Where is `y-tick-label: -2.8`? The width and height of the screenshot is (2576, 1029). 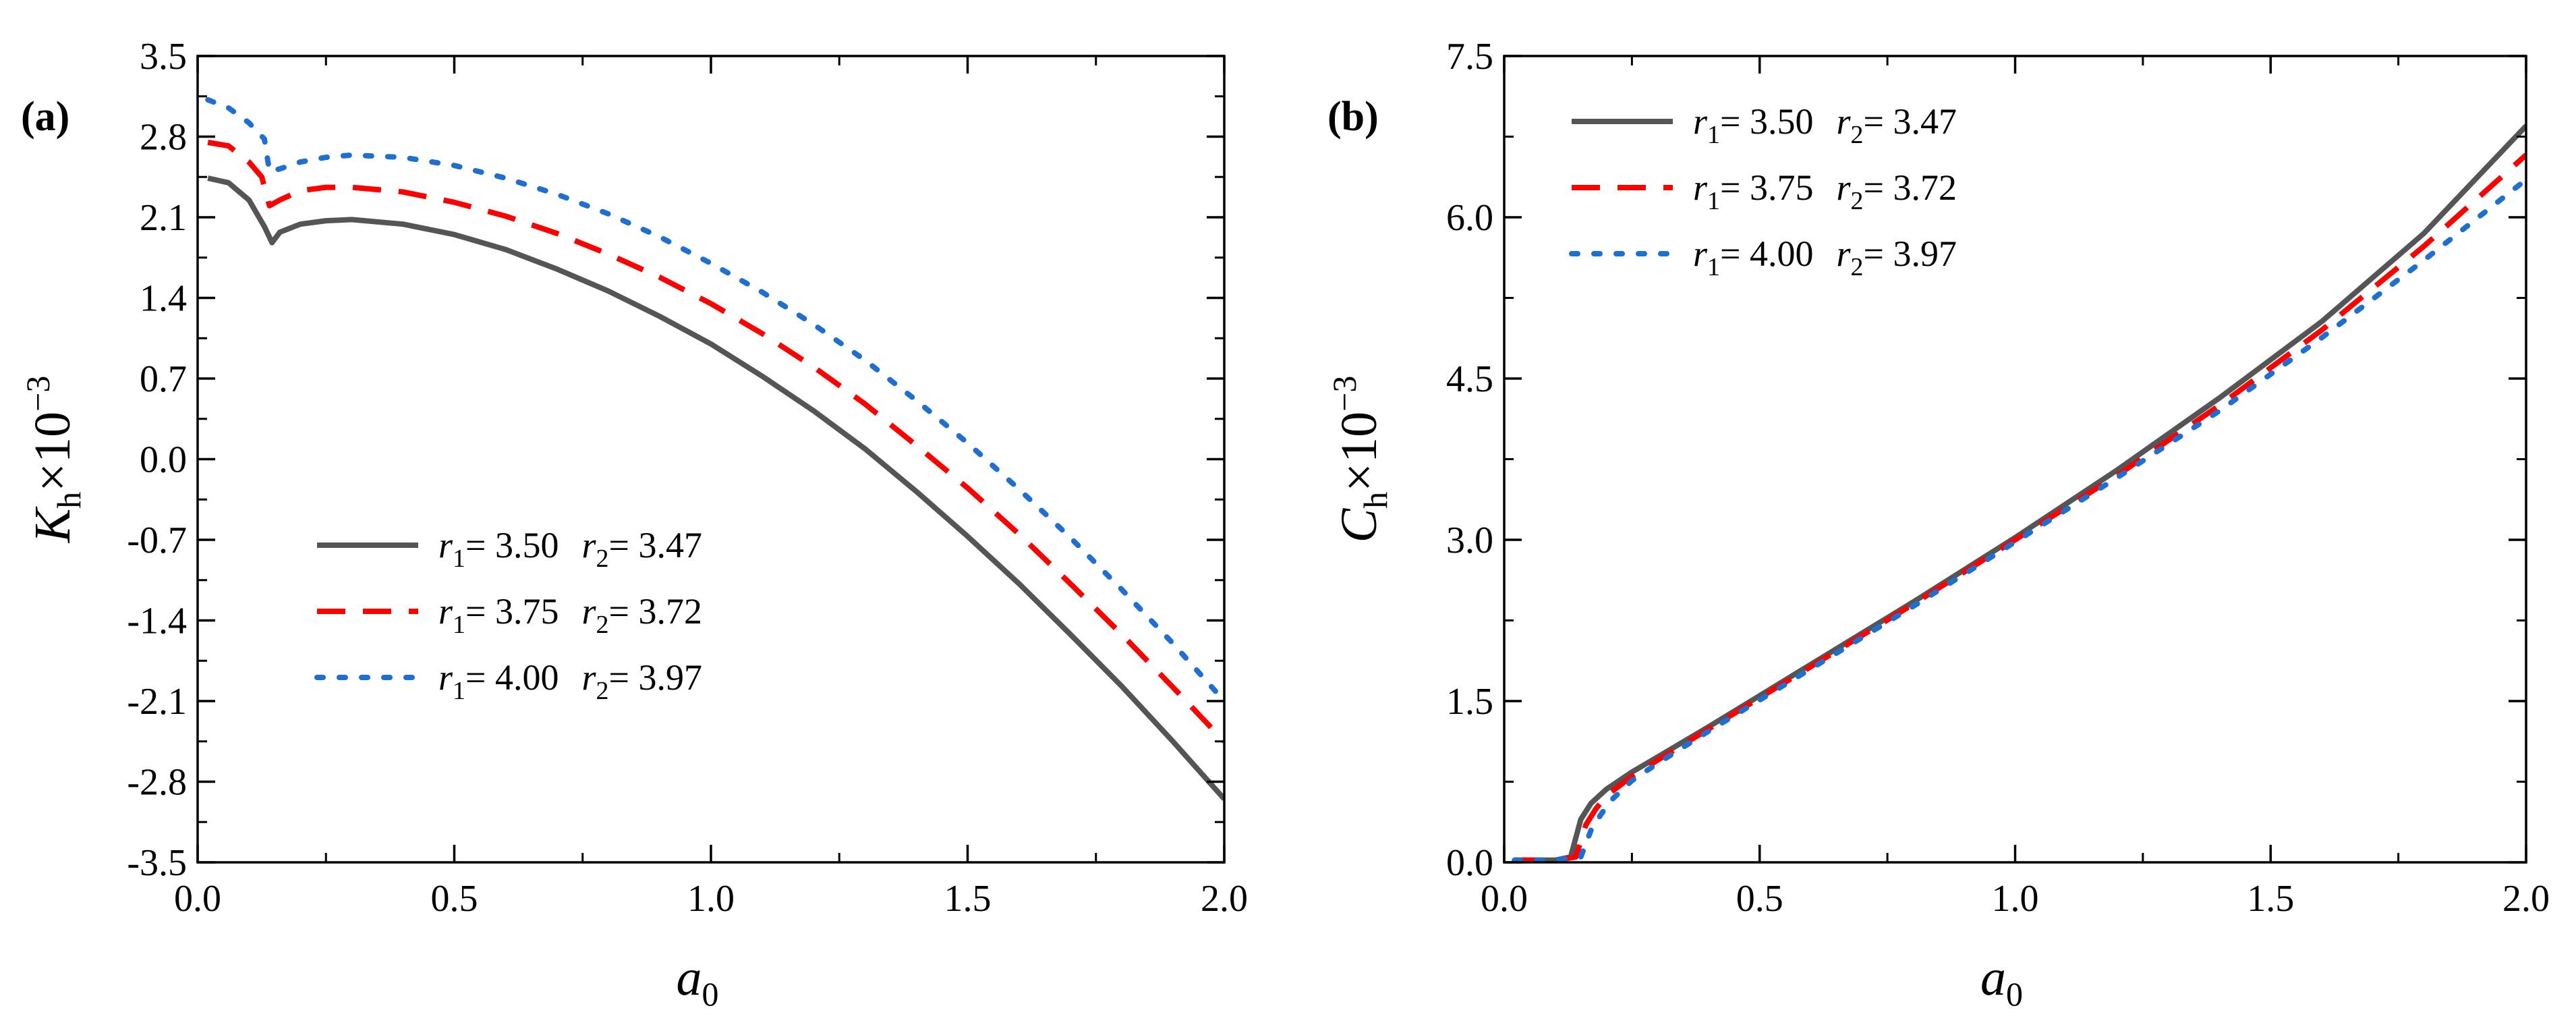 y-tick-label: -2.8 is located at coordinates (157, 783).